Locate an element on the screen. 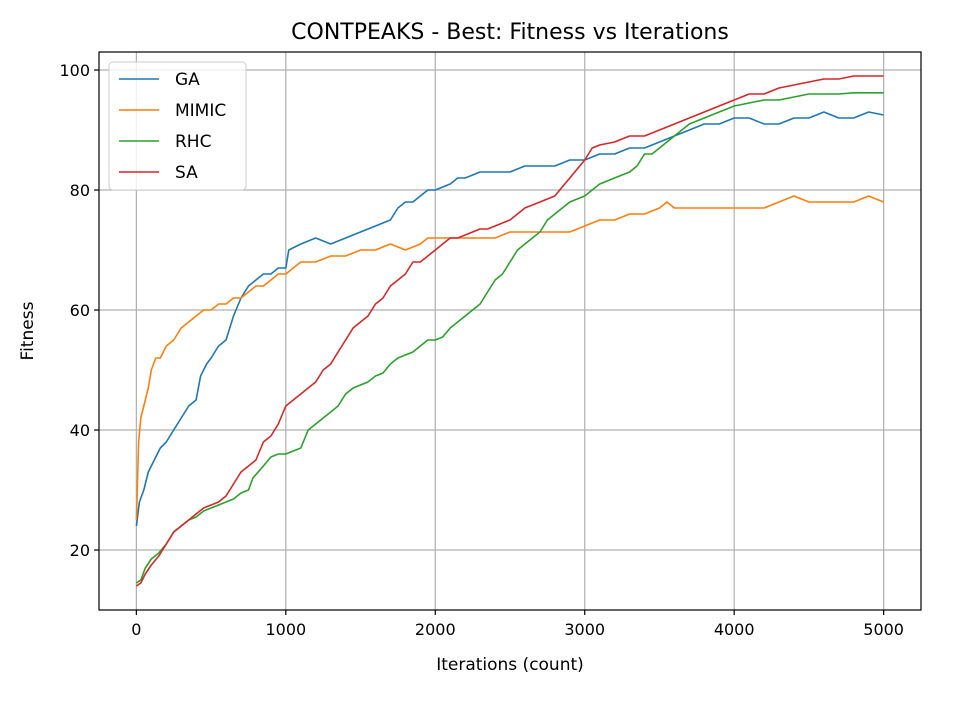 Image resolution: width=960 pixels, height=720 pixels. legend-label-ga: GA is located at coordinates (187, 80).